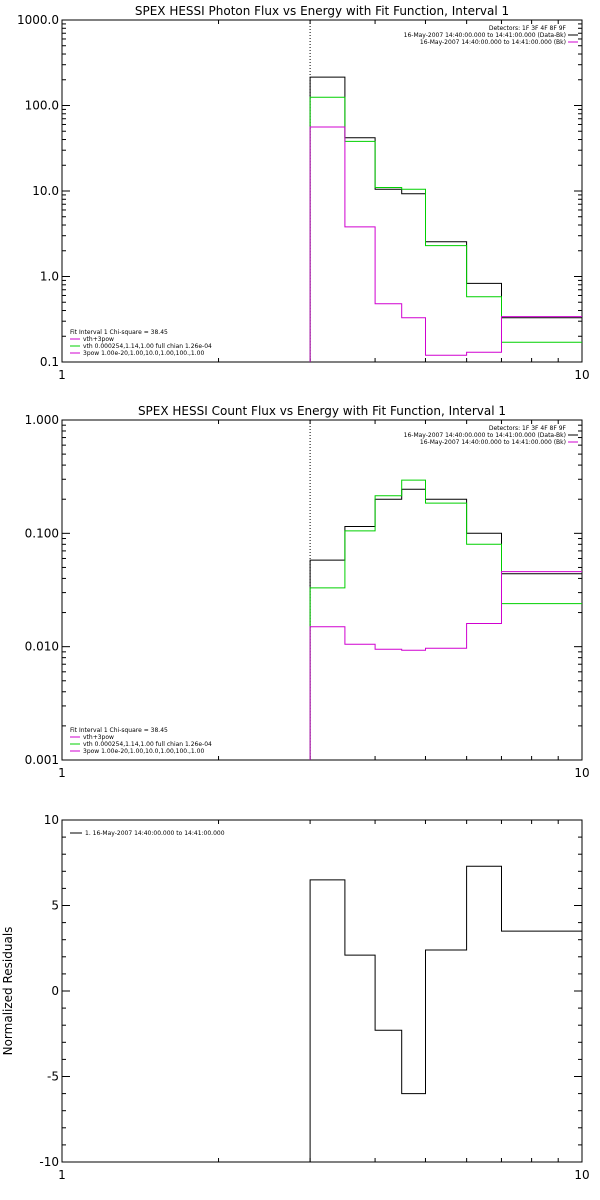 Image resolution: width=600 pixels, height=1200 pixels. What do you see at coordinates (42, 533) in the screenshot?
I see `y-tick-label: 0.100` at bounding box center [42, 533].